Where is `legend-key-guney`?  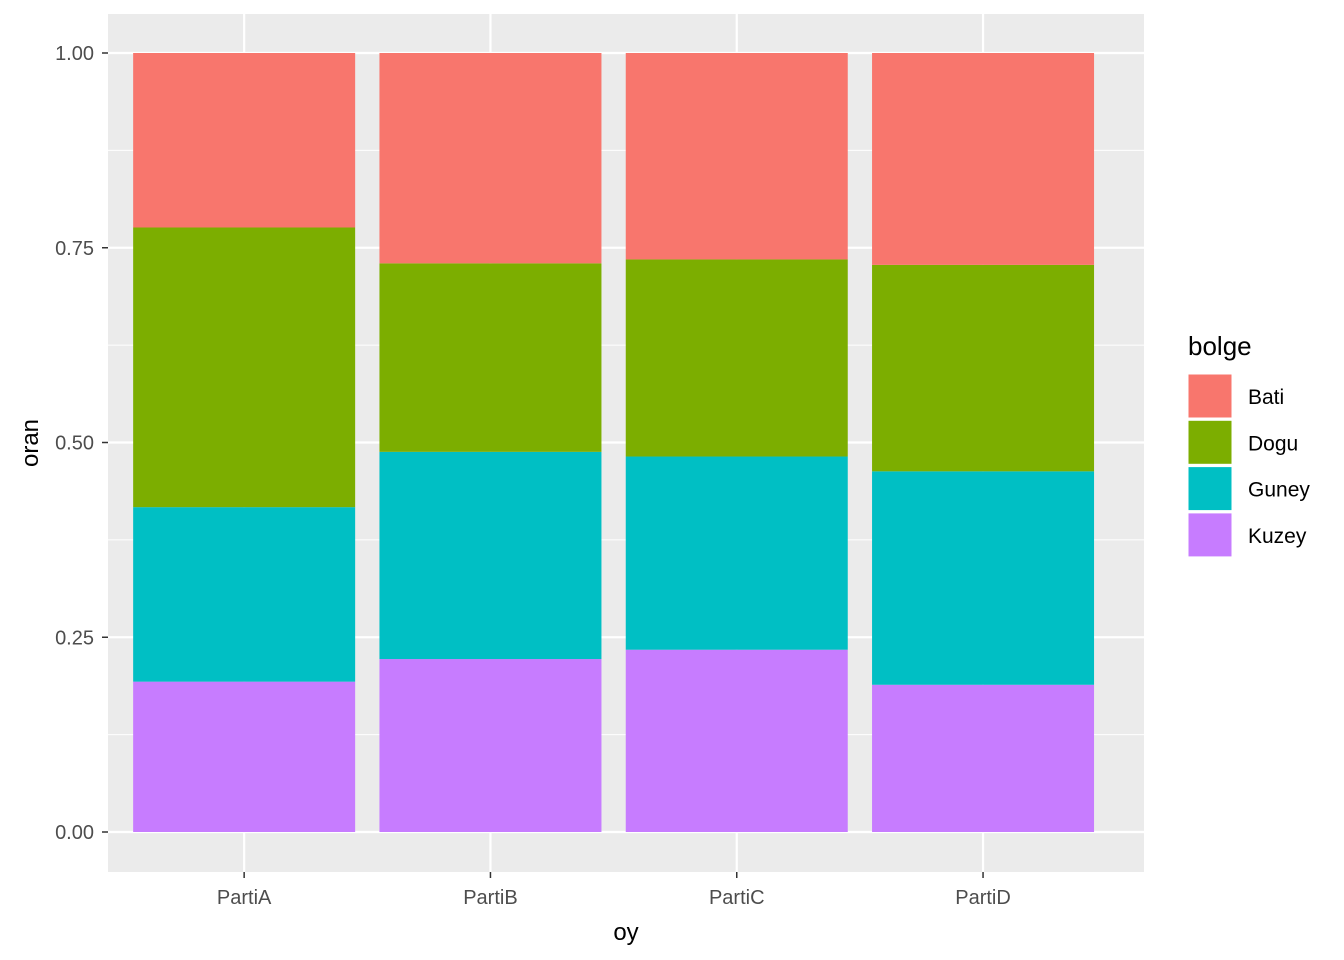 legend-key-guney is located at coordinates (1210, 489).